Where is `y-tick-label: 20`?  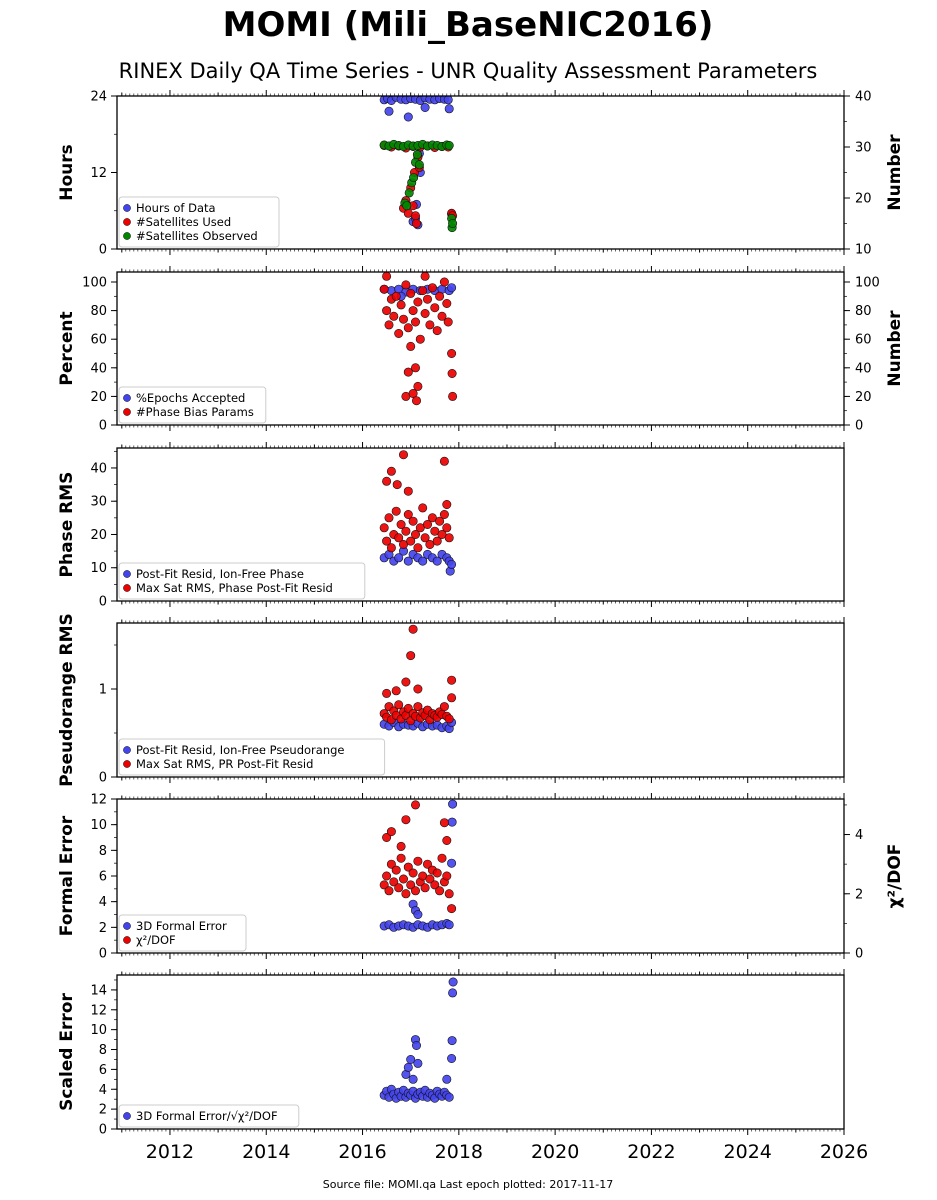
y-tick-label: 20 is located at coordinates (98, 535).